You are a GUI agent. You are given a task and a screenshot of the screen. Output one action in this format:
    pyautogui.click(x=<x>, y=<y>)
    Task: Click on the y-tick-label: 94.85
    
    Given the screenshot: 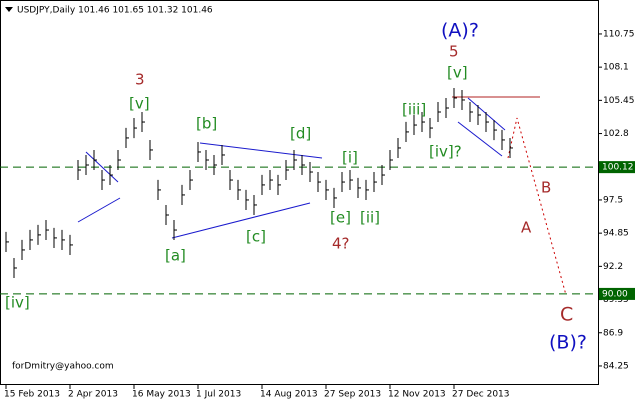 What is the action you would take?
    pyautogui.click(x=616, y=234)
    